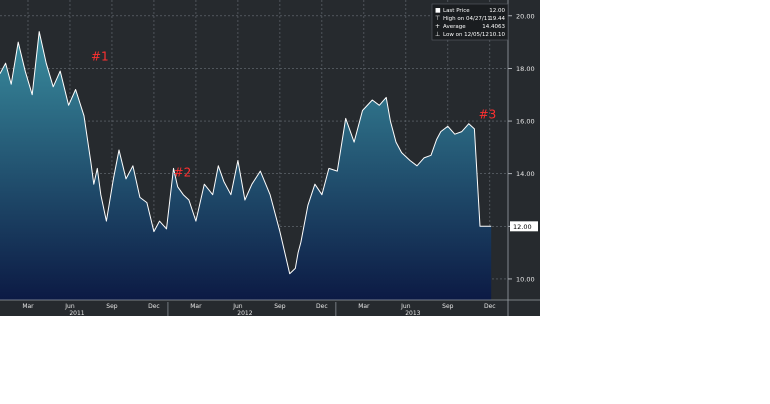  I want to click on legend-entry-value: 19.44, so click(497, 19).